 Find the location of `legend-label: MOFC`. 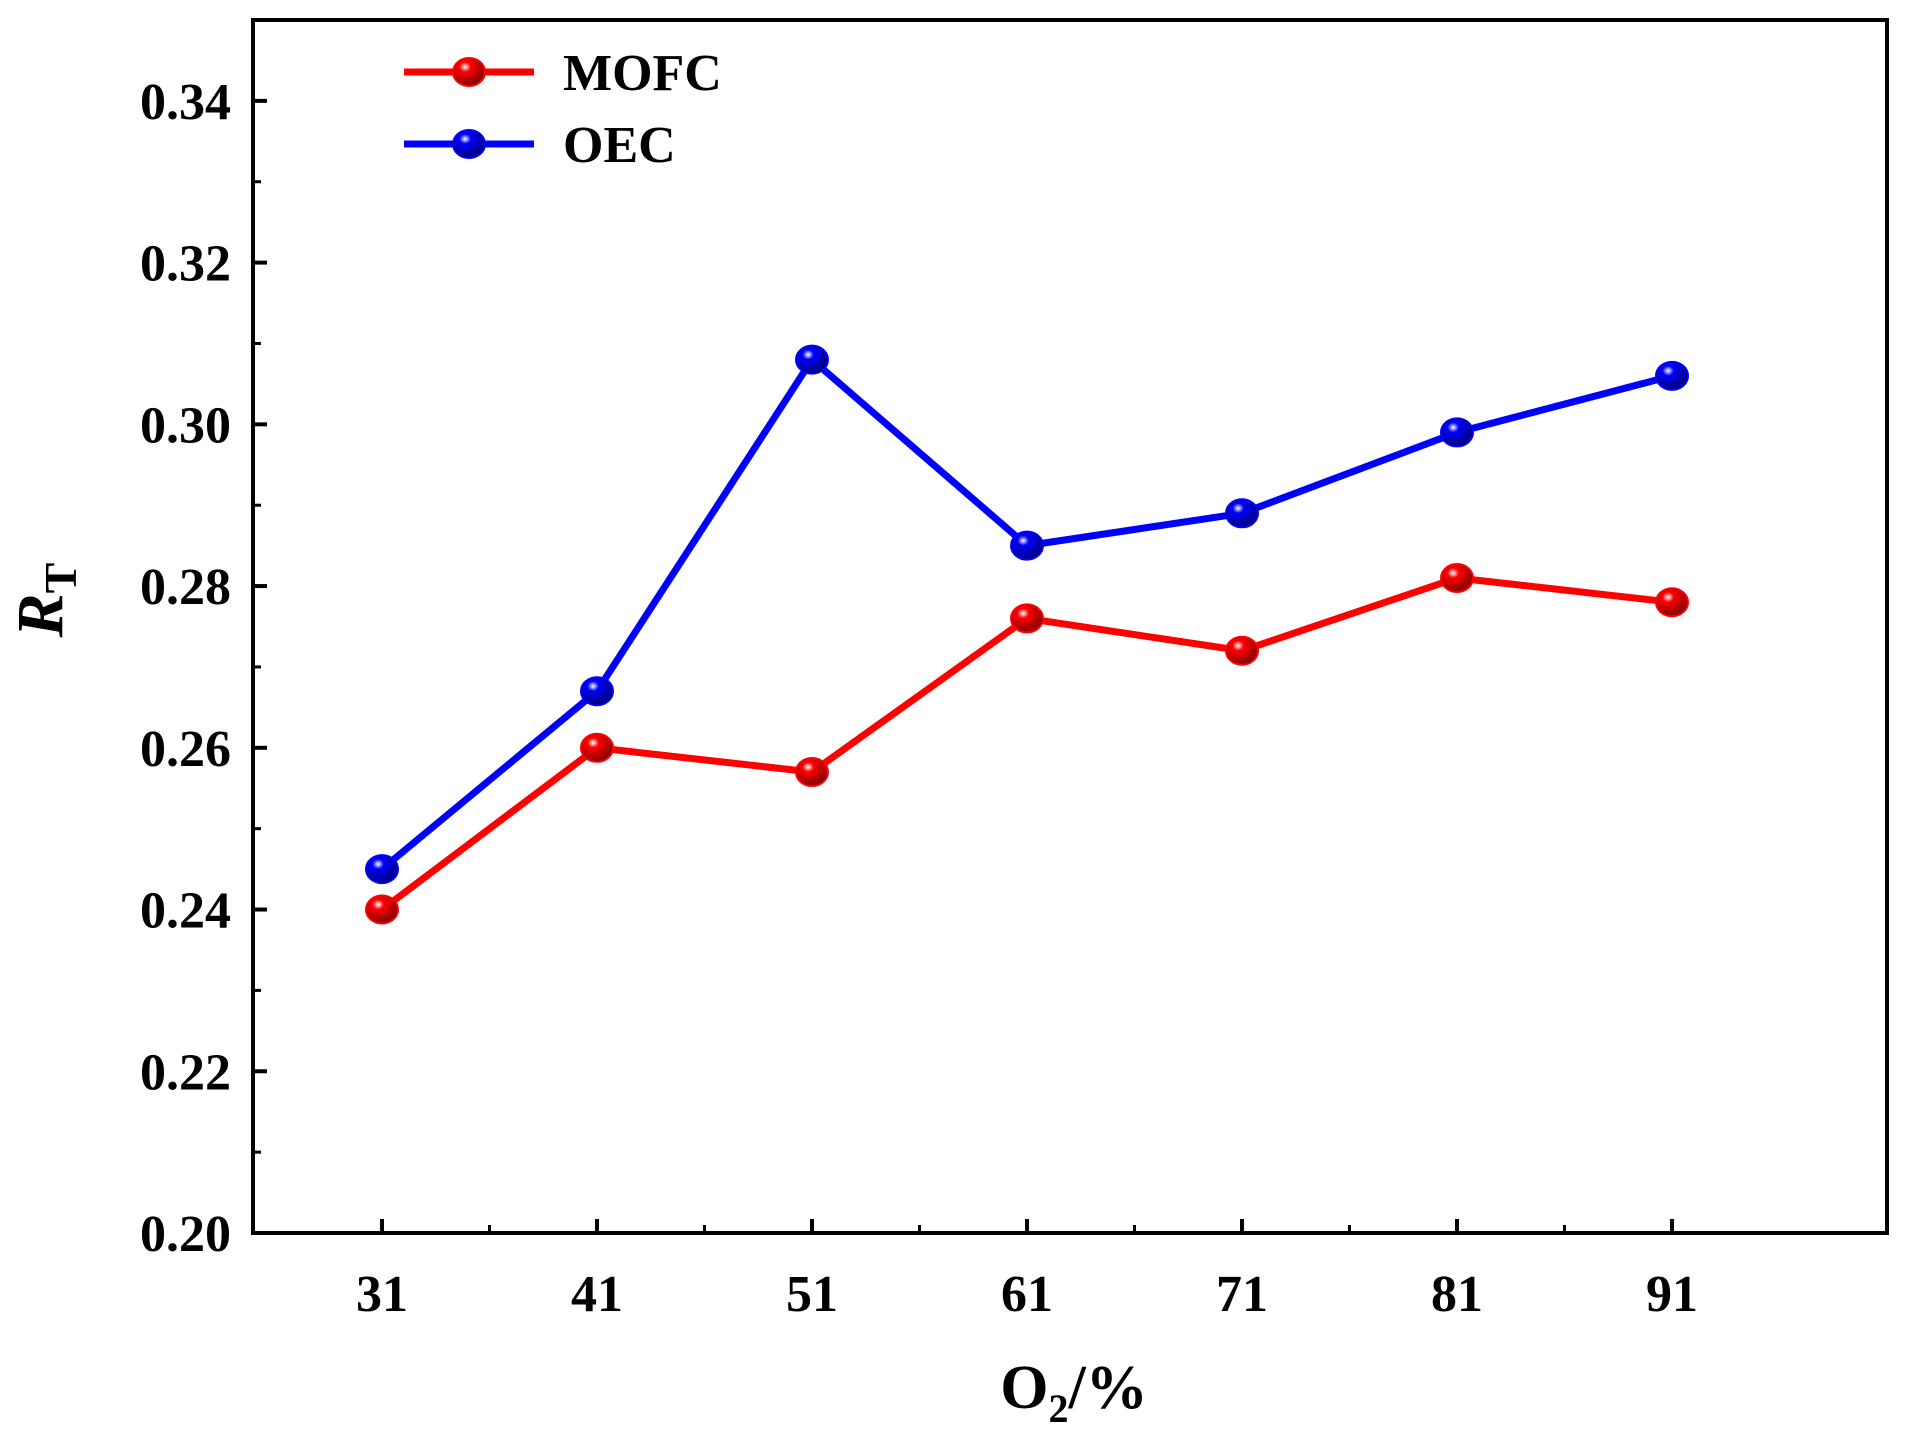

legend-label: MOFC is located at coordinates (642, 73).